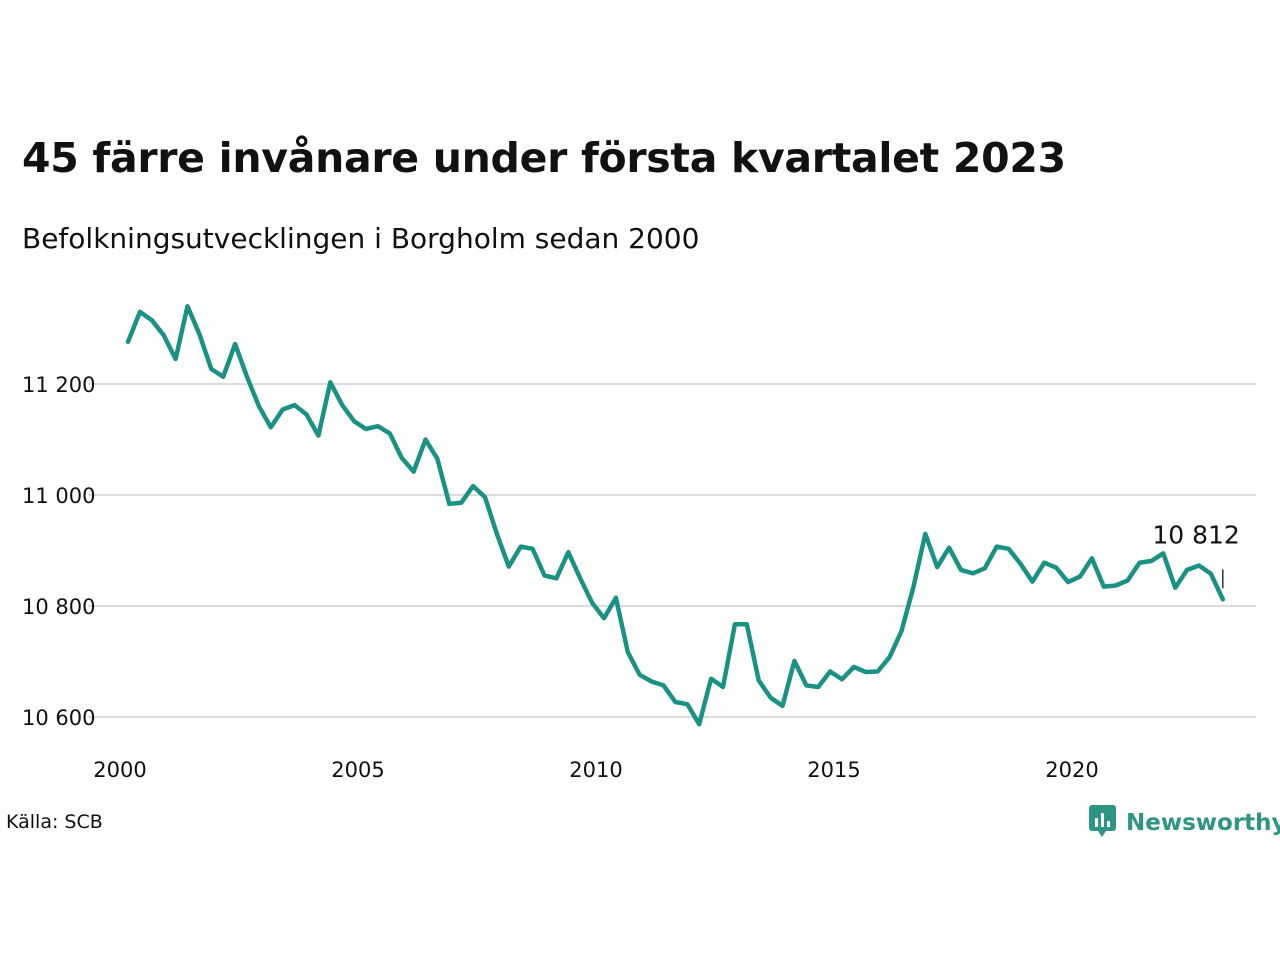  I want to click on x-tick-label: 2020, so click(1071, 770).